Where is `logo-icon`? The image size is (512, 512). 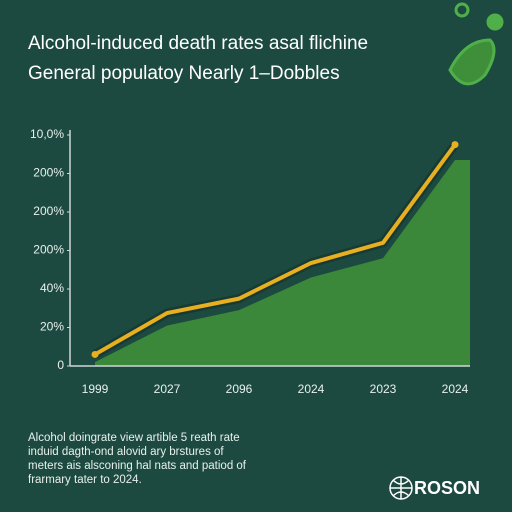
logo-icon is located at coordinates (401, 488).